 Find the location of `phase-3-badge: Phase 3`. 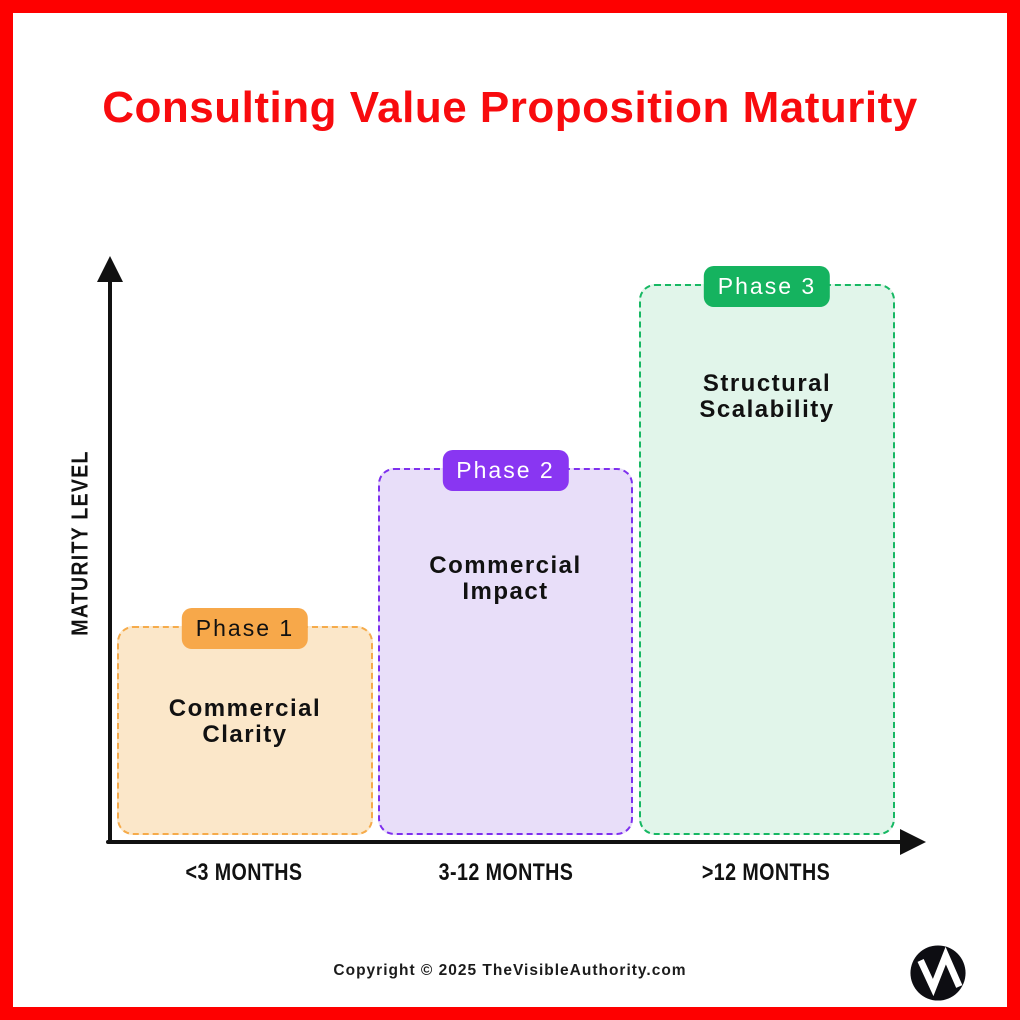

phase-3-badge: Phase 3 is located at coordinates (767, 286).